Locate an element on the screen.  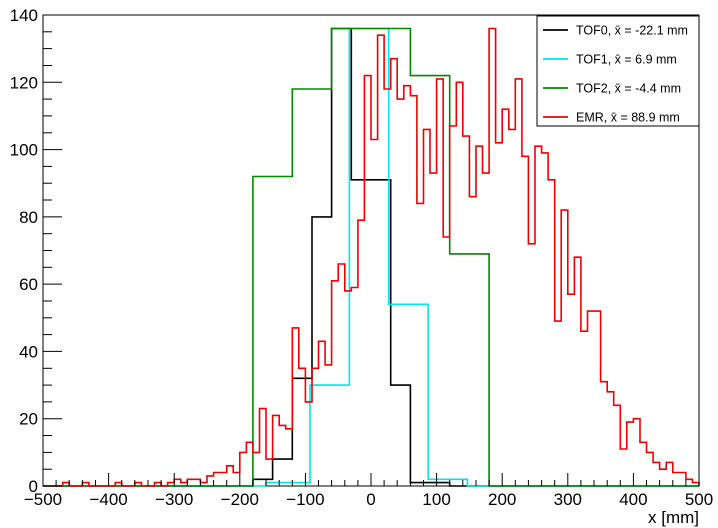
x-tick-label: −500 is located at coordinates (43, 499).